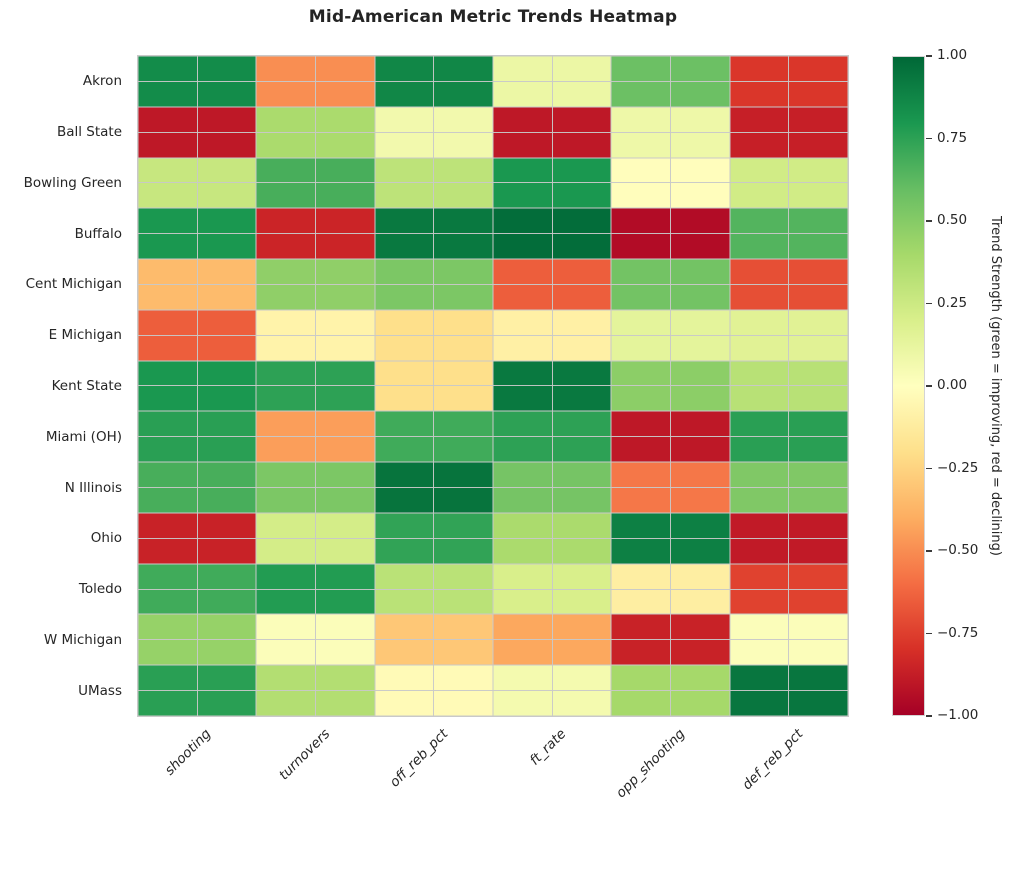 This screenshot has width=1024, height=893. I want to click on heatmap-cell-bowling-green-shooting, so click(197, 183).